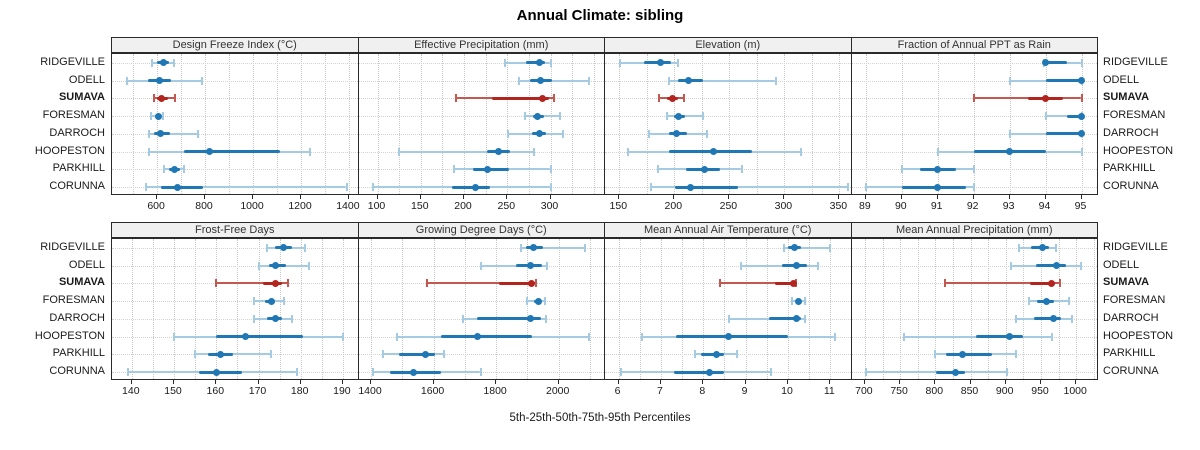 The image size is (1200, 450). What do you see at coordinates (558, 391) in the screenshot?
I see `axis-tick-label: 2000` at bounding box center [558, 391].